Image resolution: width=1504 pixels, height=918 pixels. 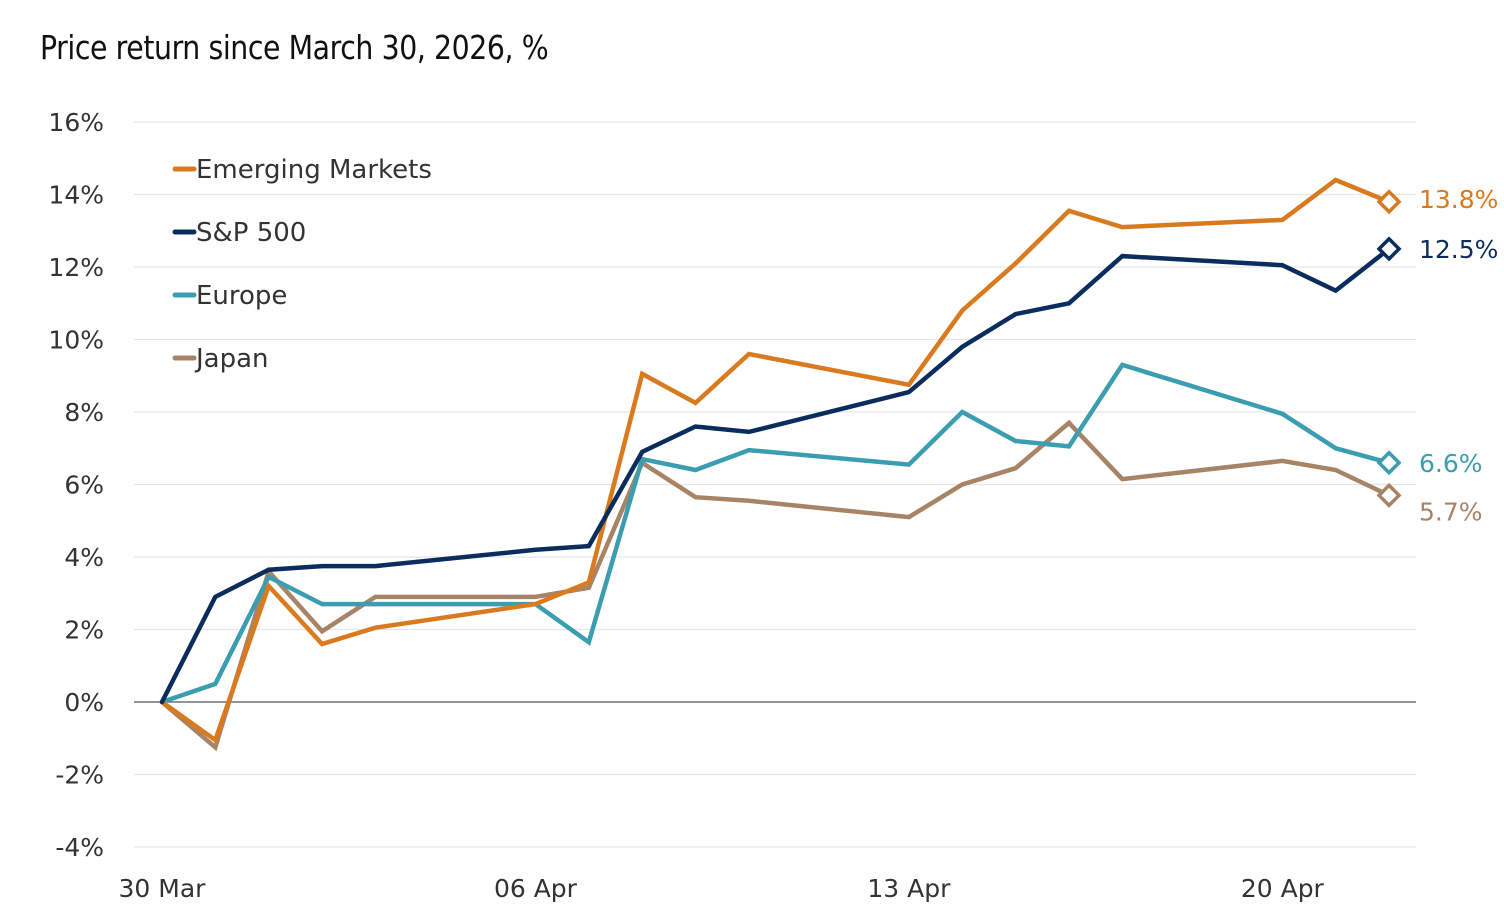 I want to click on end-value-label: 13.8%, so click(x=1458, y=199).